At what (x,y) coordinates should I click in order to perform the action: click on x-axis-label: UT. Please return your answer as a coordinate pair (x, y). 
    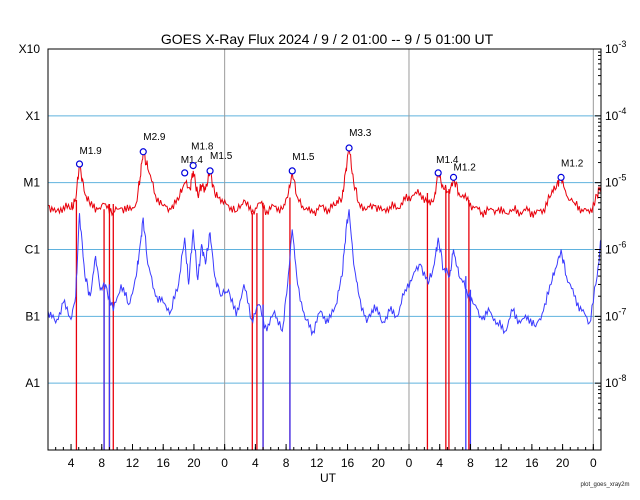
    Looking at the image, I should click on (328, 478).